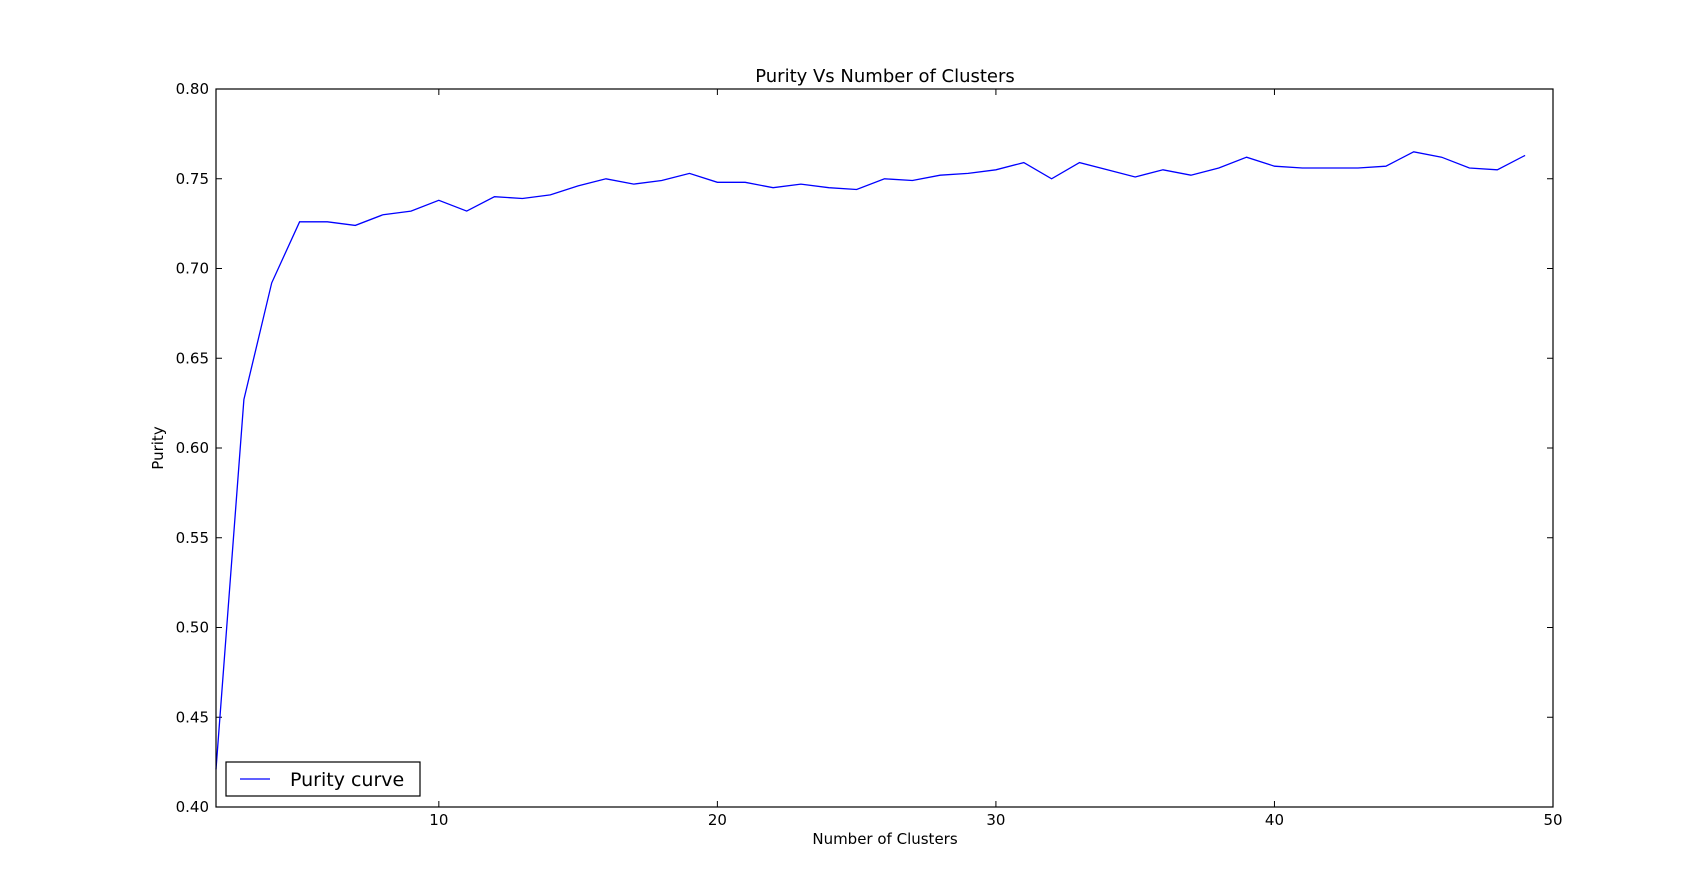 This screenshot has height=887, width=1707. What do you see at coordinates (347, 780) in the screenshot?
I see `legend-label: Purity curve` at bounding box center [347, 780].